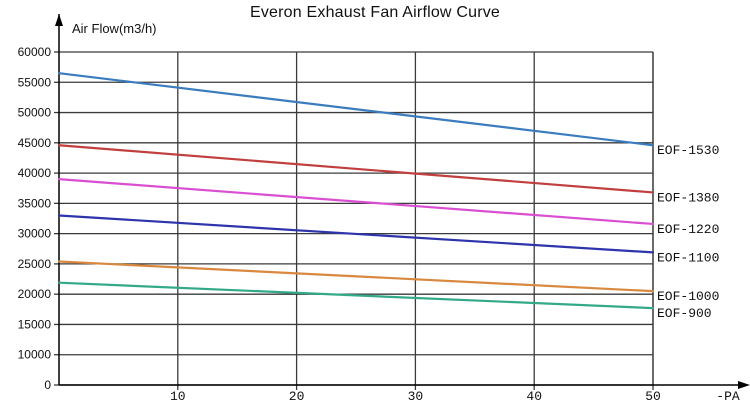  I want to click on y-tick-label: 35000, so click(35, 203).